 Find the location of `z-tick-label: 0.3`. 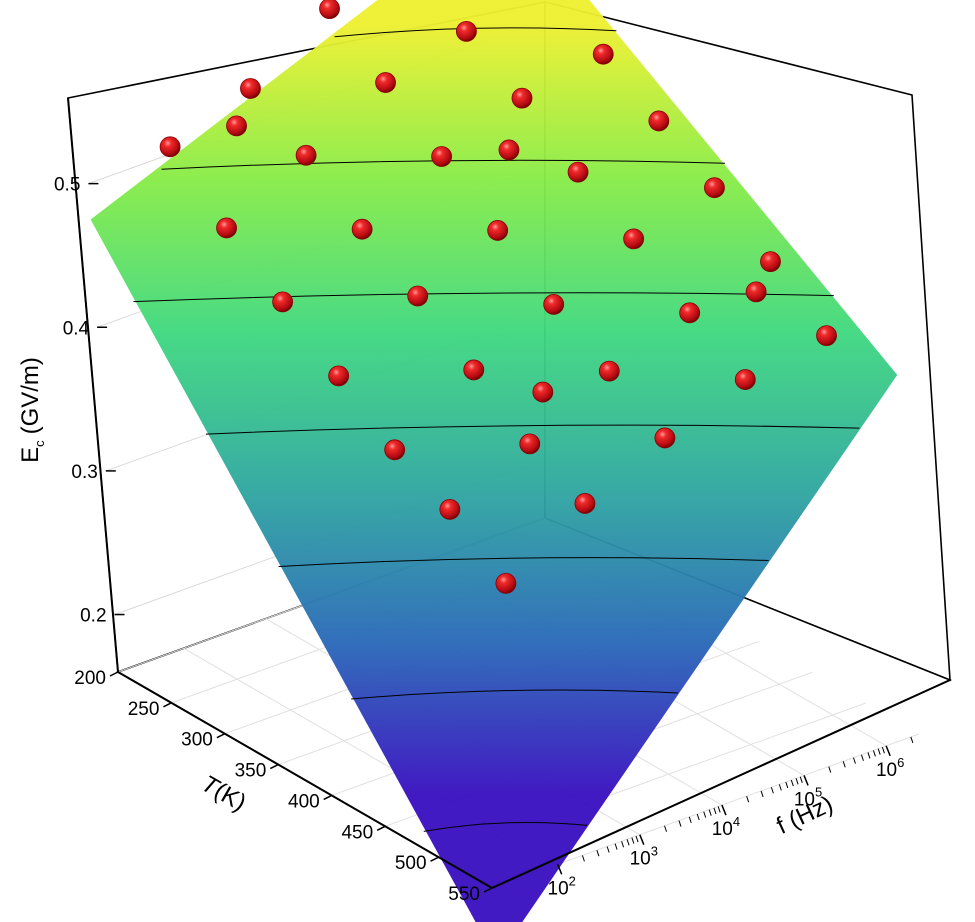

z-tick-label: 0.3 is located at coordinates (84, 472).